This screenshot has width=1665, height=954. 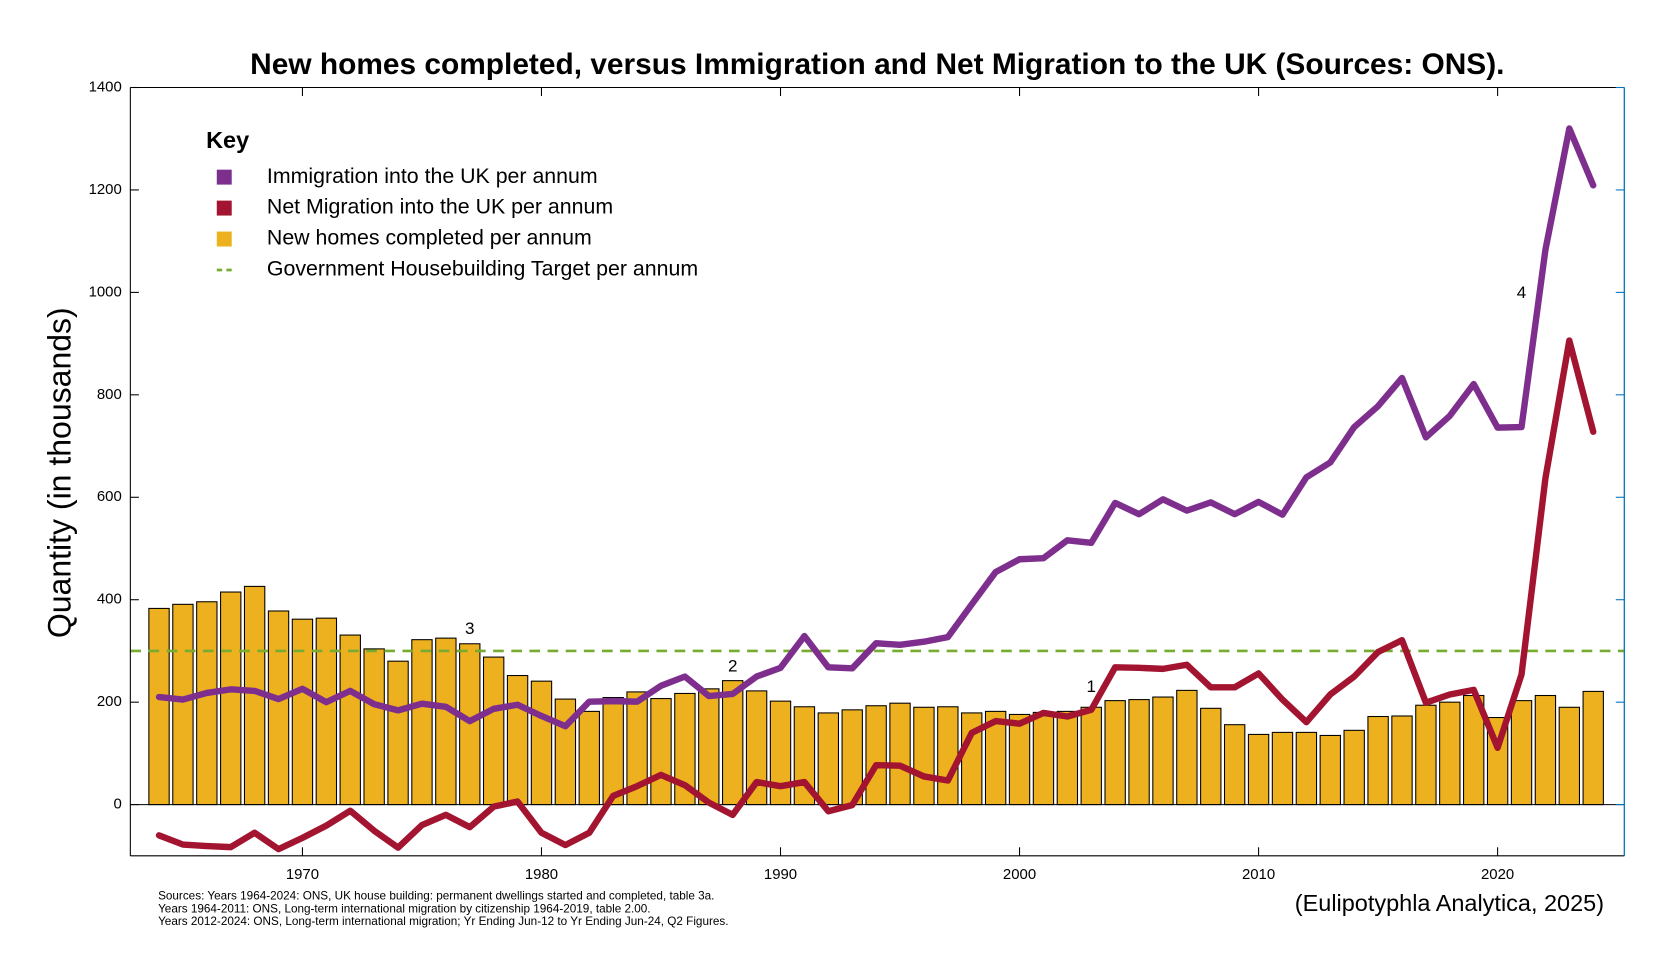 I want to click on legend-label: Immigration into the UK per annum, so click(x=432, y=176).